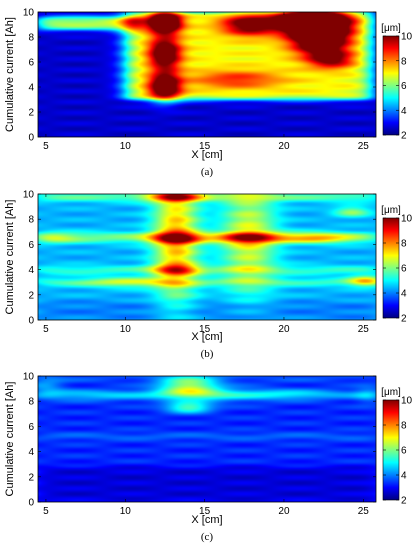 This screenshot has width=415, height=550. What do you see at coordinates (207, 172) in the screenshot?
I see `panel-label: (a)` at bounding box center [207, 172].